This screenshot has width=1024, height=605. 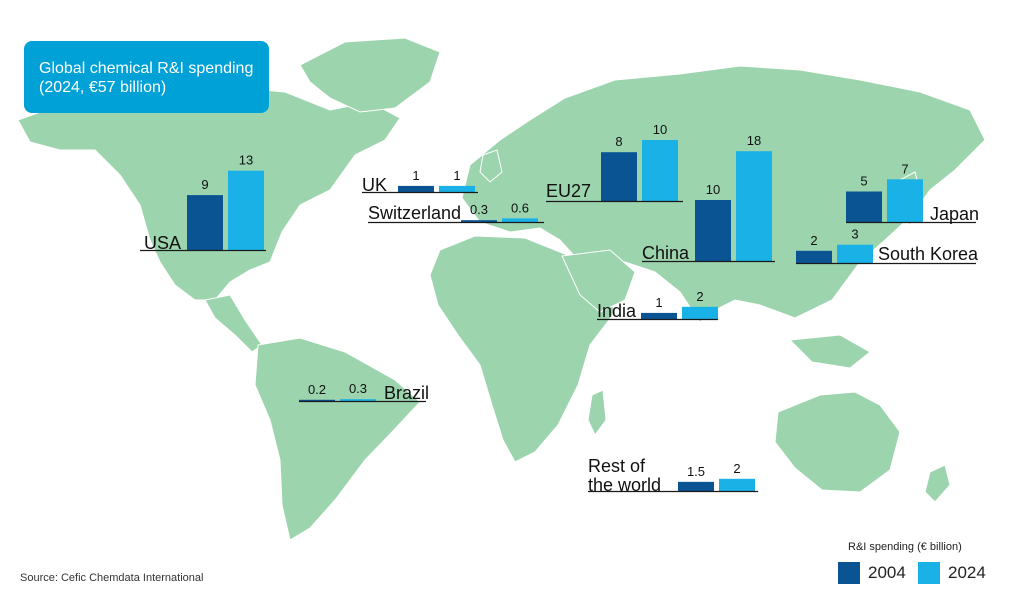 What do you see at coordinates (814, 256) in the screenshot?
I see `bar-2004-south-korea` at bounding box center [814, 256].